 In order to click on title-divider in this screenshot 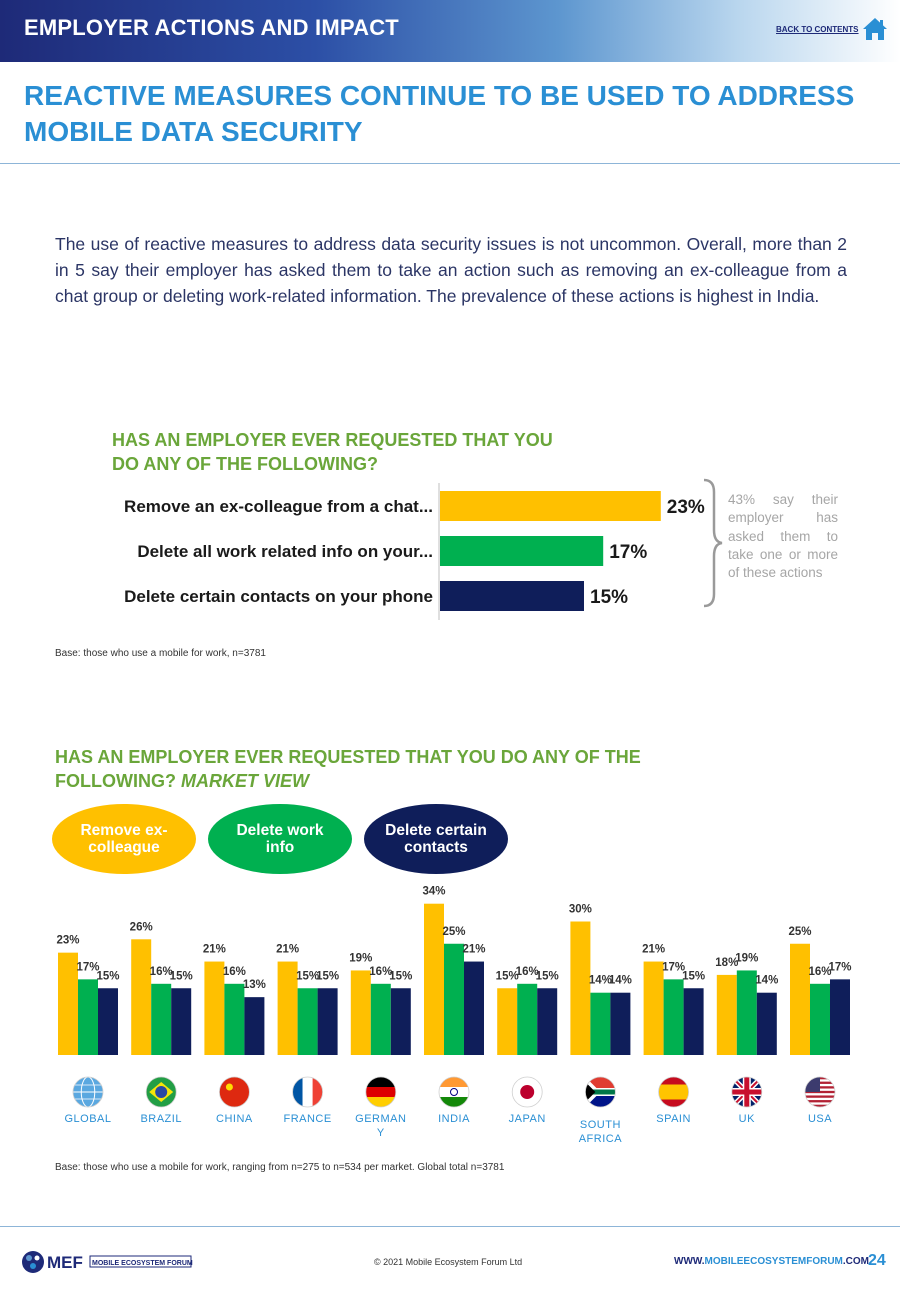, I will do `click(450, 163)`.